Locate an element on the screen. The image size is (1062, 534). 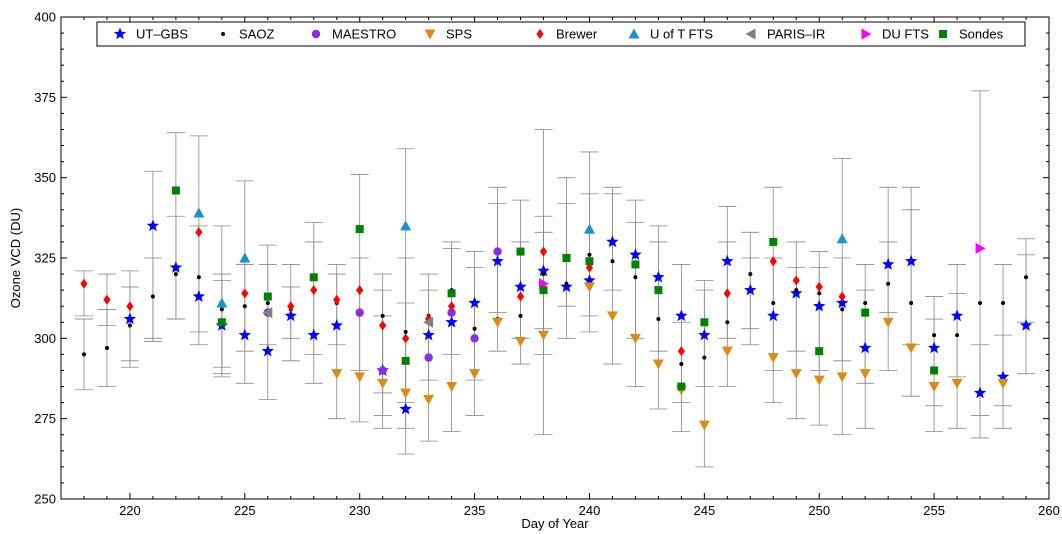
y-tick-label: 325 is located at coordinates (45, 258).